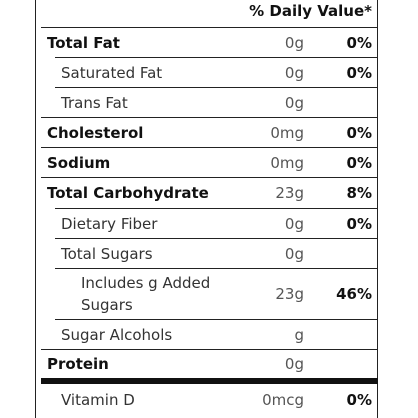  I want to click on row: Includes g Added Sugars 23g 46%, so click(216, 293).